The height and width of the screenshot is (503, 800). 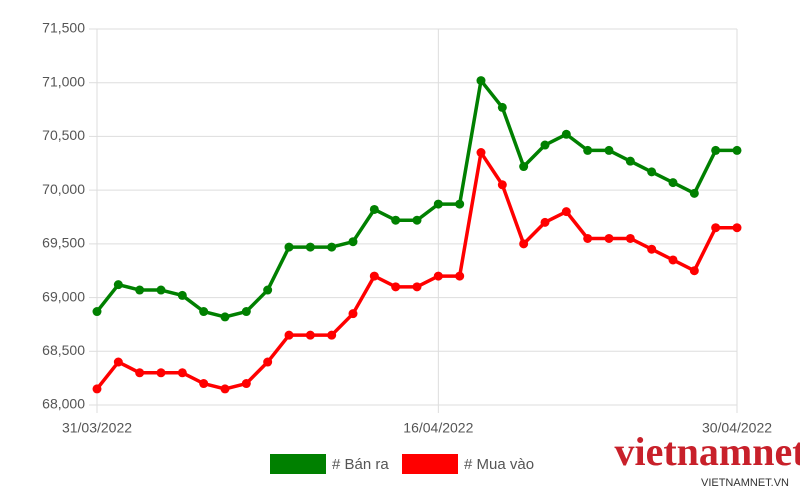 What do you see at coordinates (63, 243) in the screenshot?
I see `y-tick-label: 69,500` at bounding box center [63, 243].